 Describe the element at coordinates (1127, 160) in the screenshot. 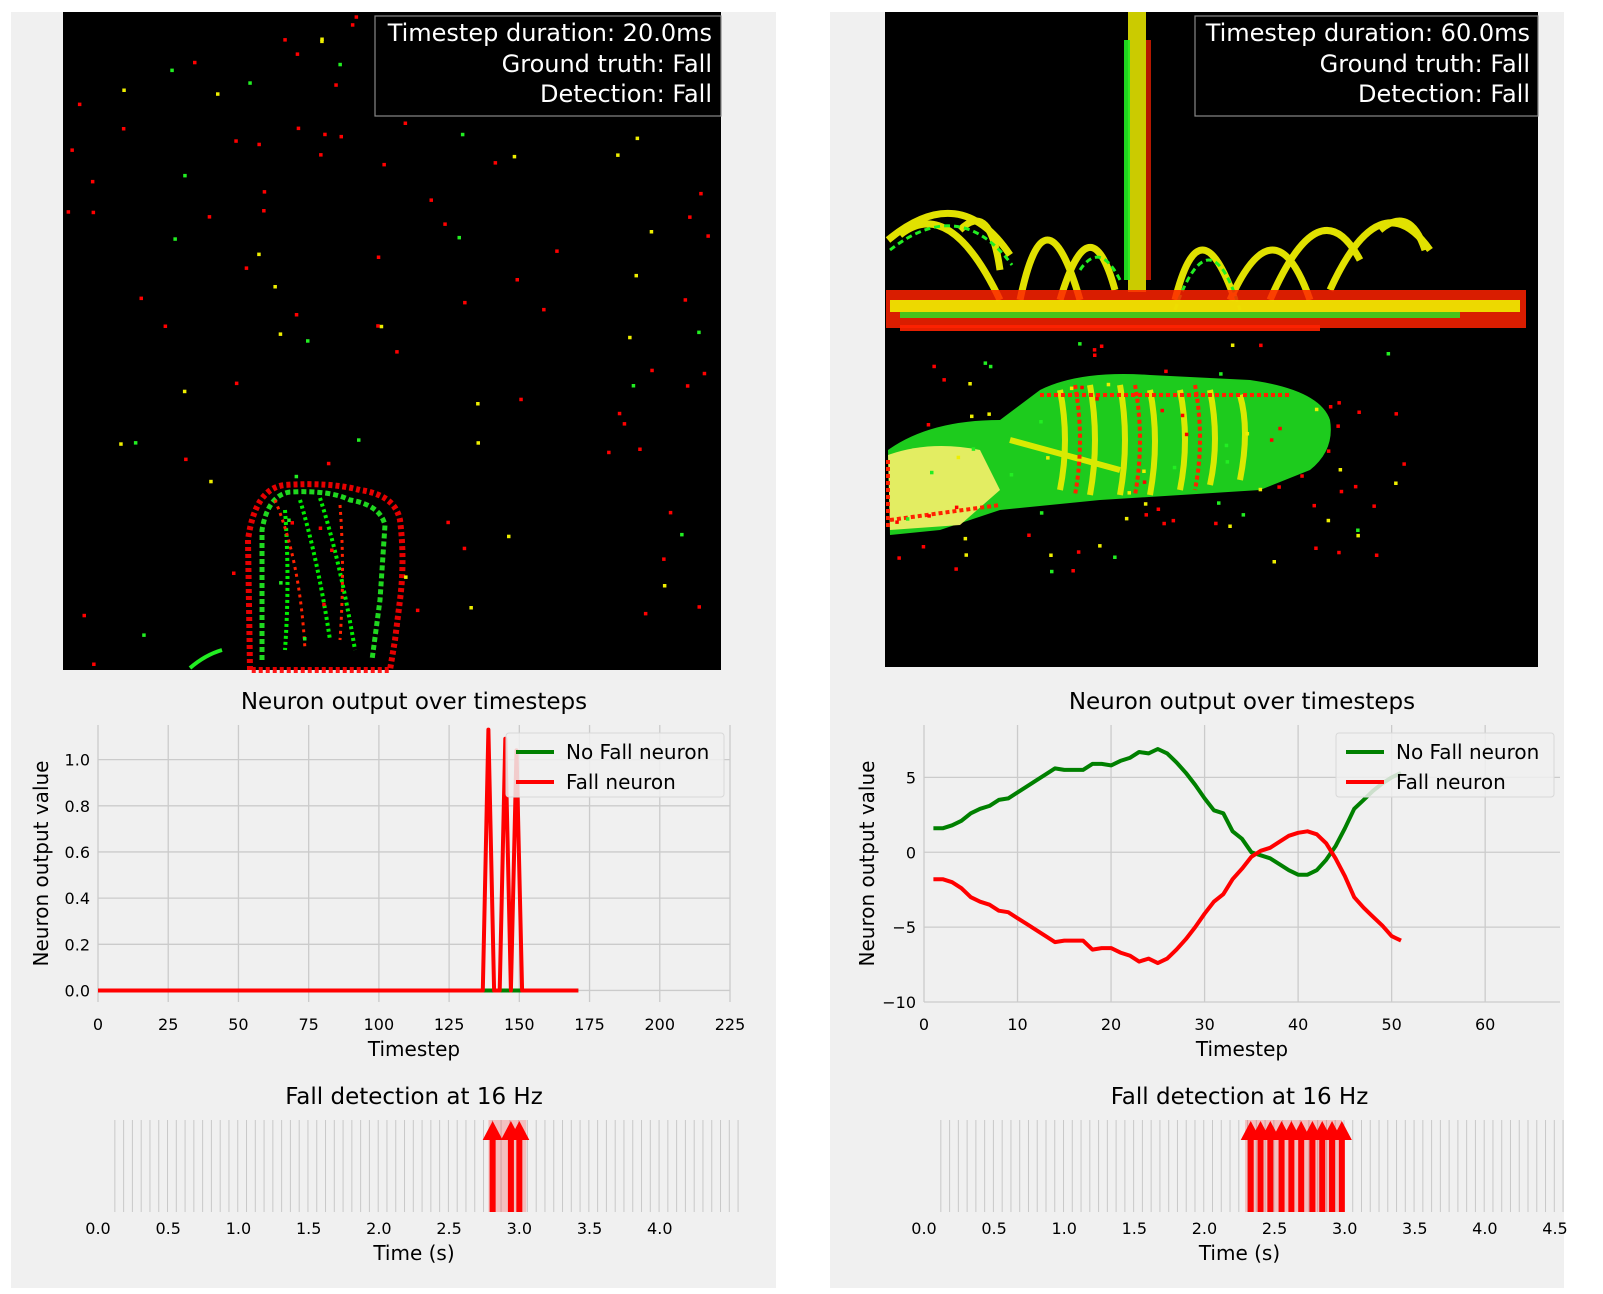

I see `trunk-green` at that location.